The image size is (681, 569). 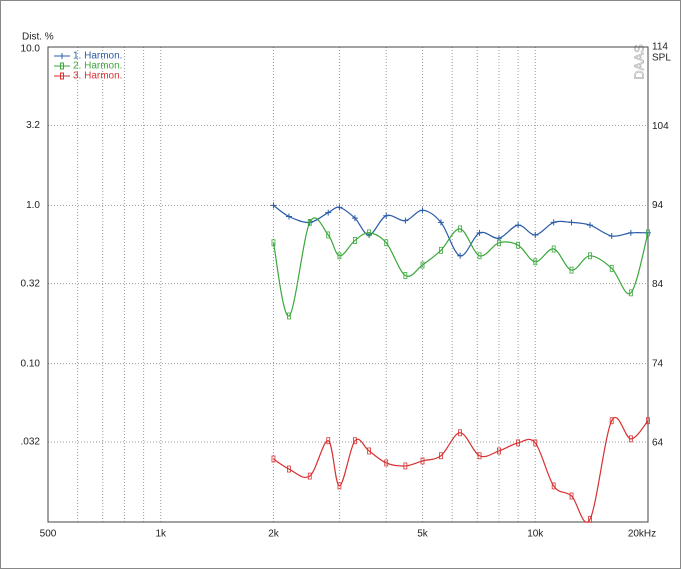 What do you see at coordinates (38, 37) in the screenshot?
I see `y-axis-label: Dist. %` at bounding box center [38, 37].